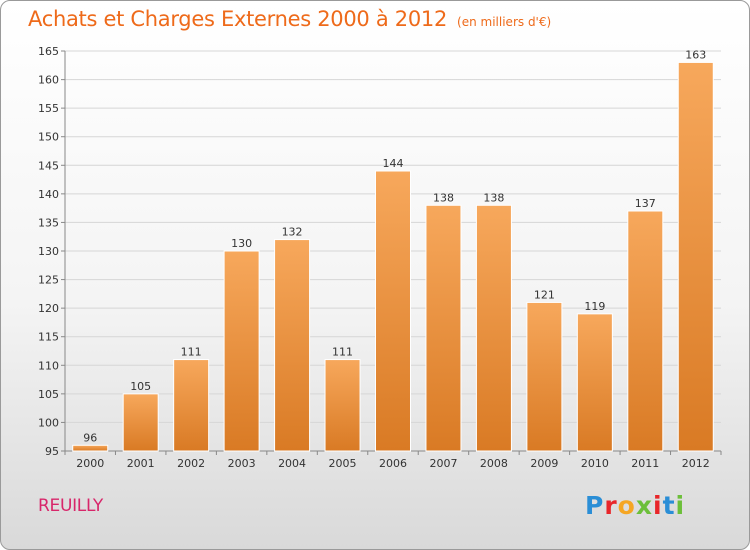 This screenshot has width=750, height=550. Describe the element at coordinates (48, 108) in the screenshot. I see `y-tick-label: 155` at that location.